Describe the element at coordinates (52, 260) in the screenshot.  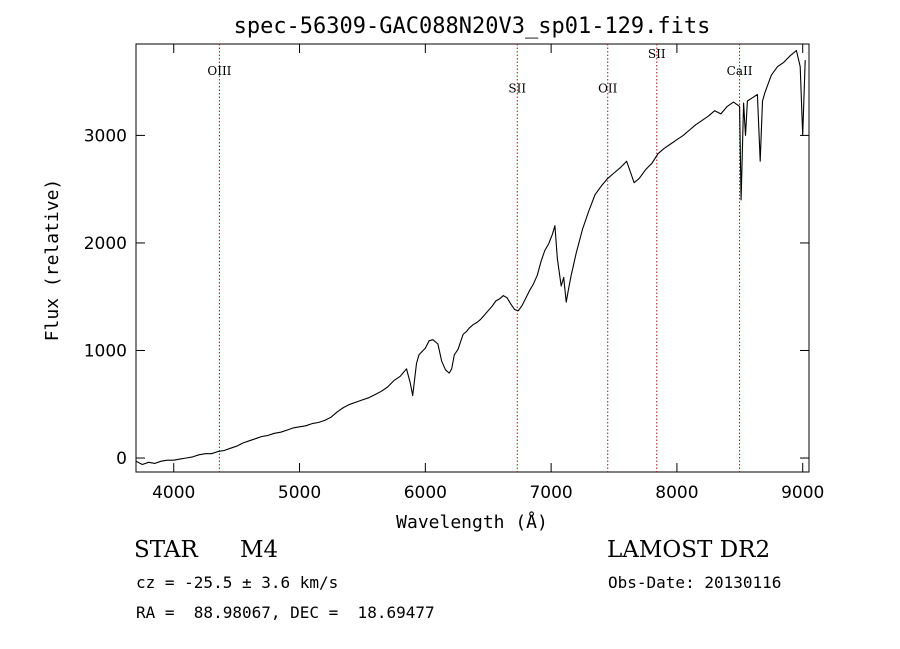
I see `y-axis-label: Flux (relative)` at that location.